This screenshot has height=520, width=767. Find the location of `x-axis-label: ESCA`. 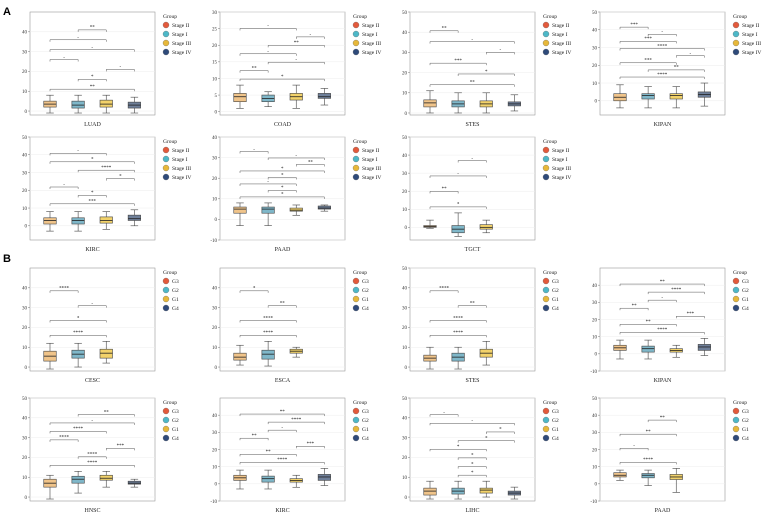

x-axis-label: ESCA is located at coordinates (283, 381).